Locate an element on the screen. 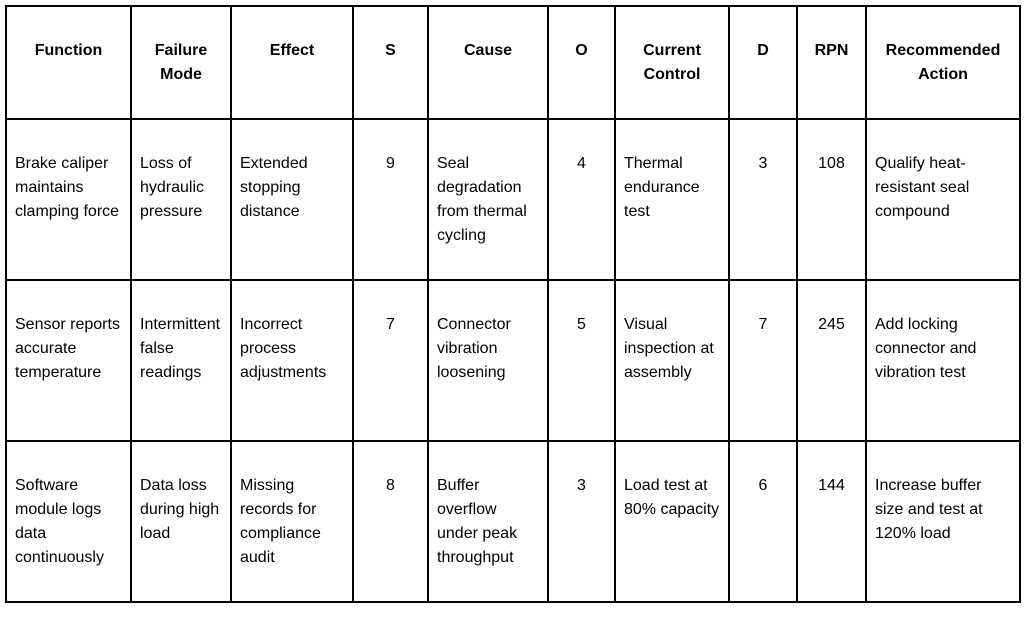  severity-value: 9 is located at coordinates (390, 163).